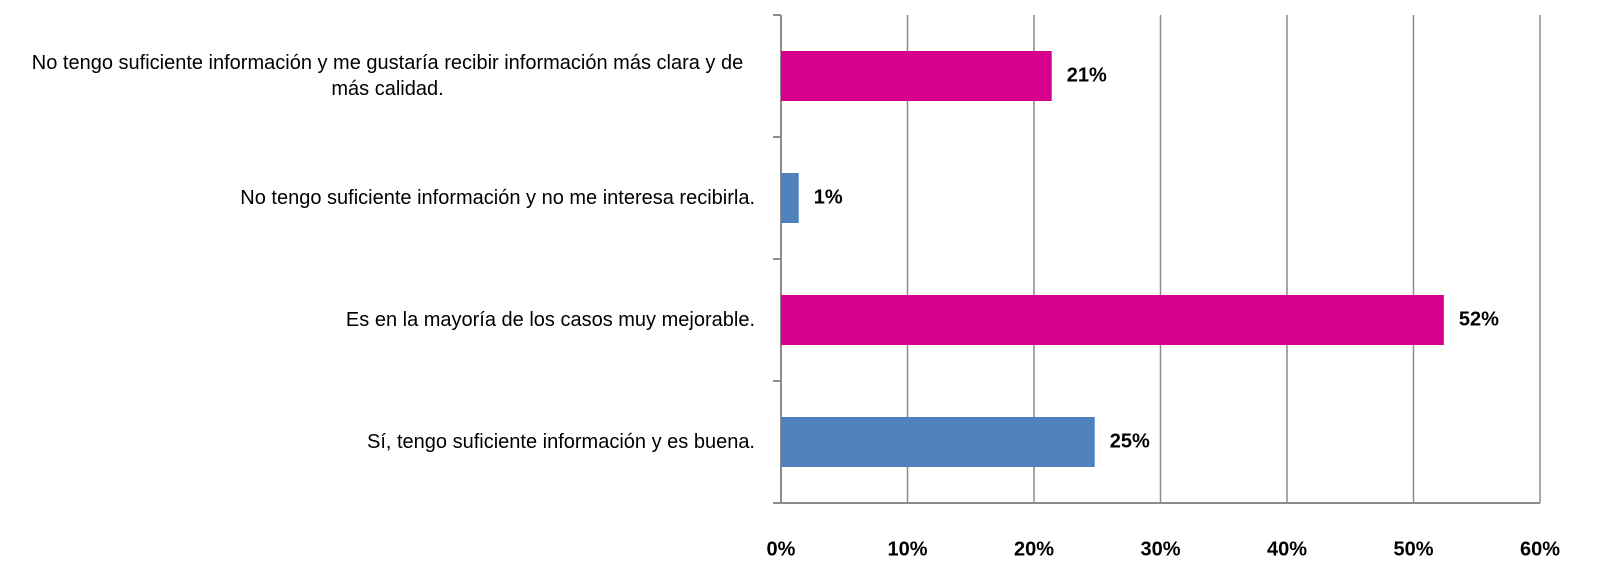 The width and height of the screenshot is (1615, 574). I want to click on x-tick-label: 0%, so click(781, 549).